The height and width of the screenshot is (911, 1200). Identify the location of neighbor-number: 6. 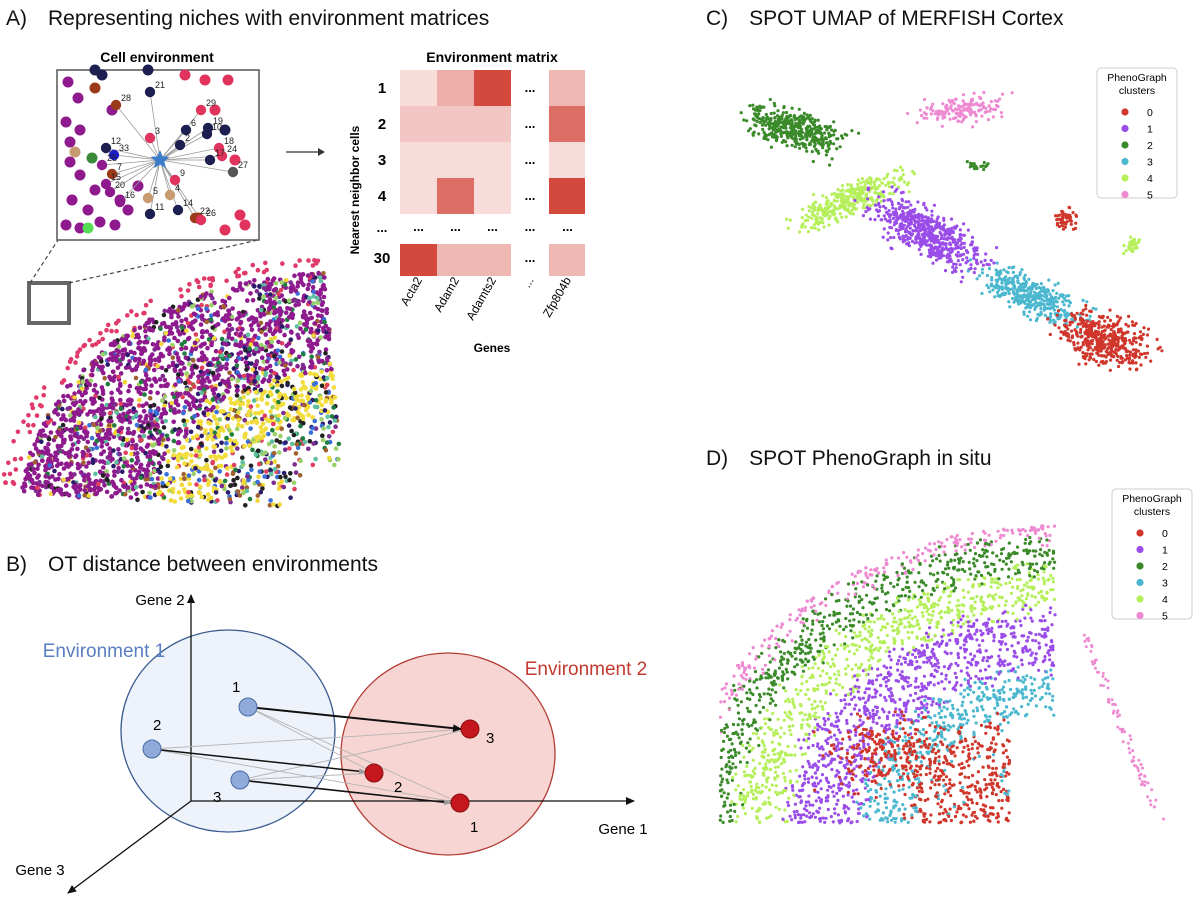
(193, 123).